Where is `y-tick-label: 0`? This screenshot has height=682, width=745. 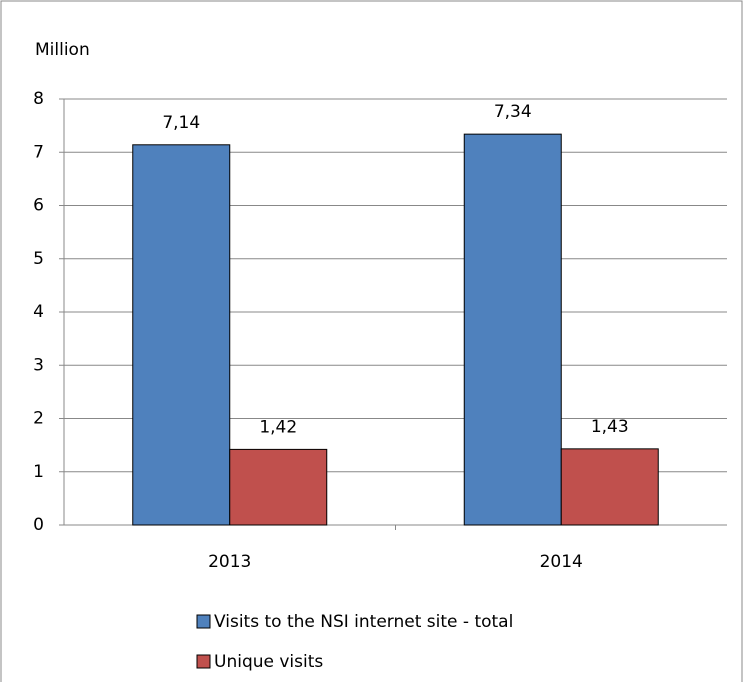 y-tick-label: 0 is located at coordinates (38, 525).